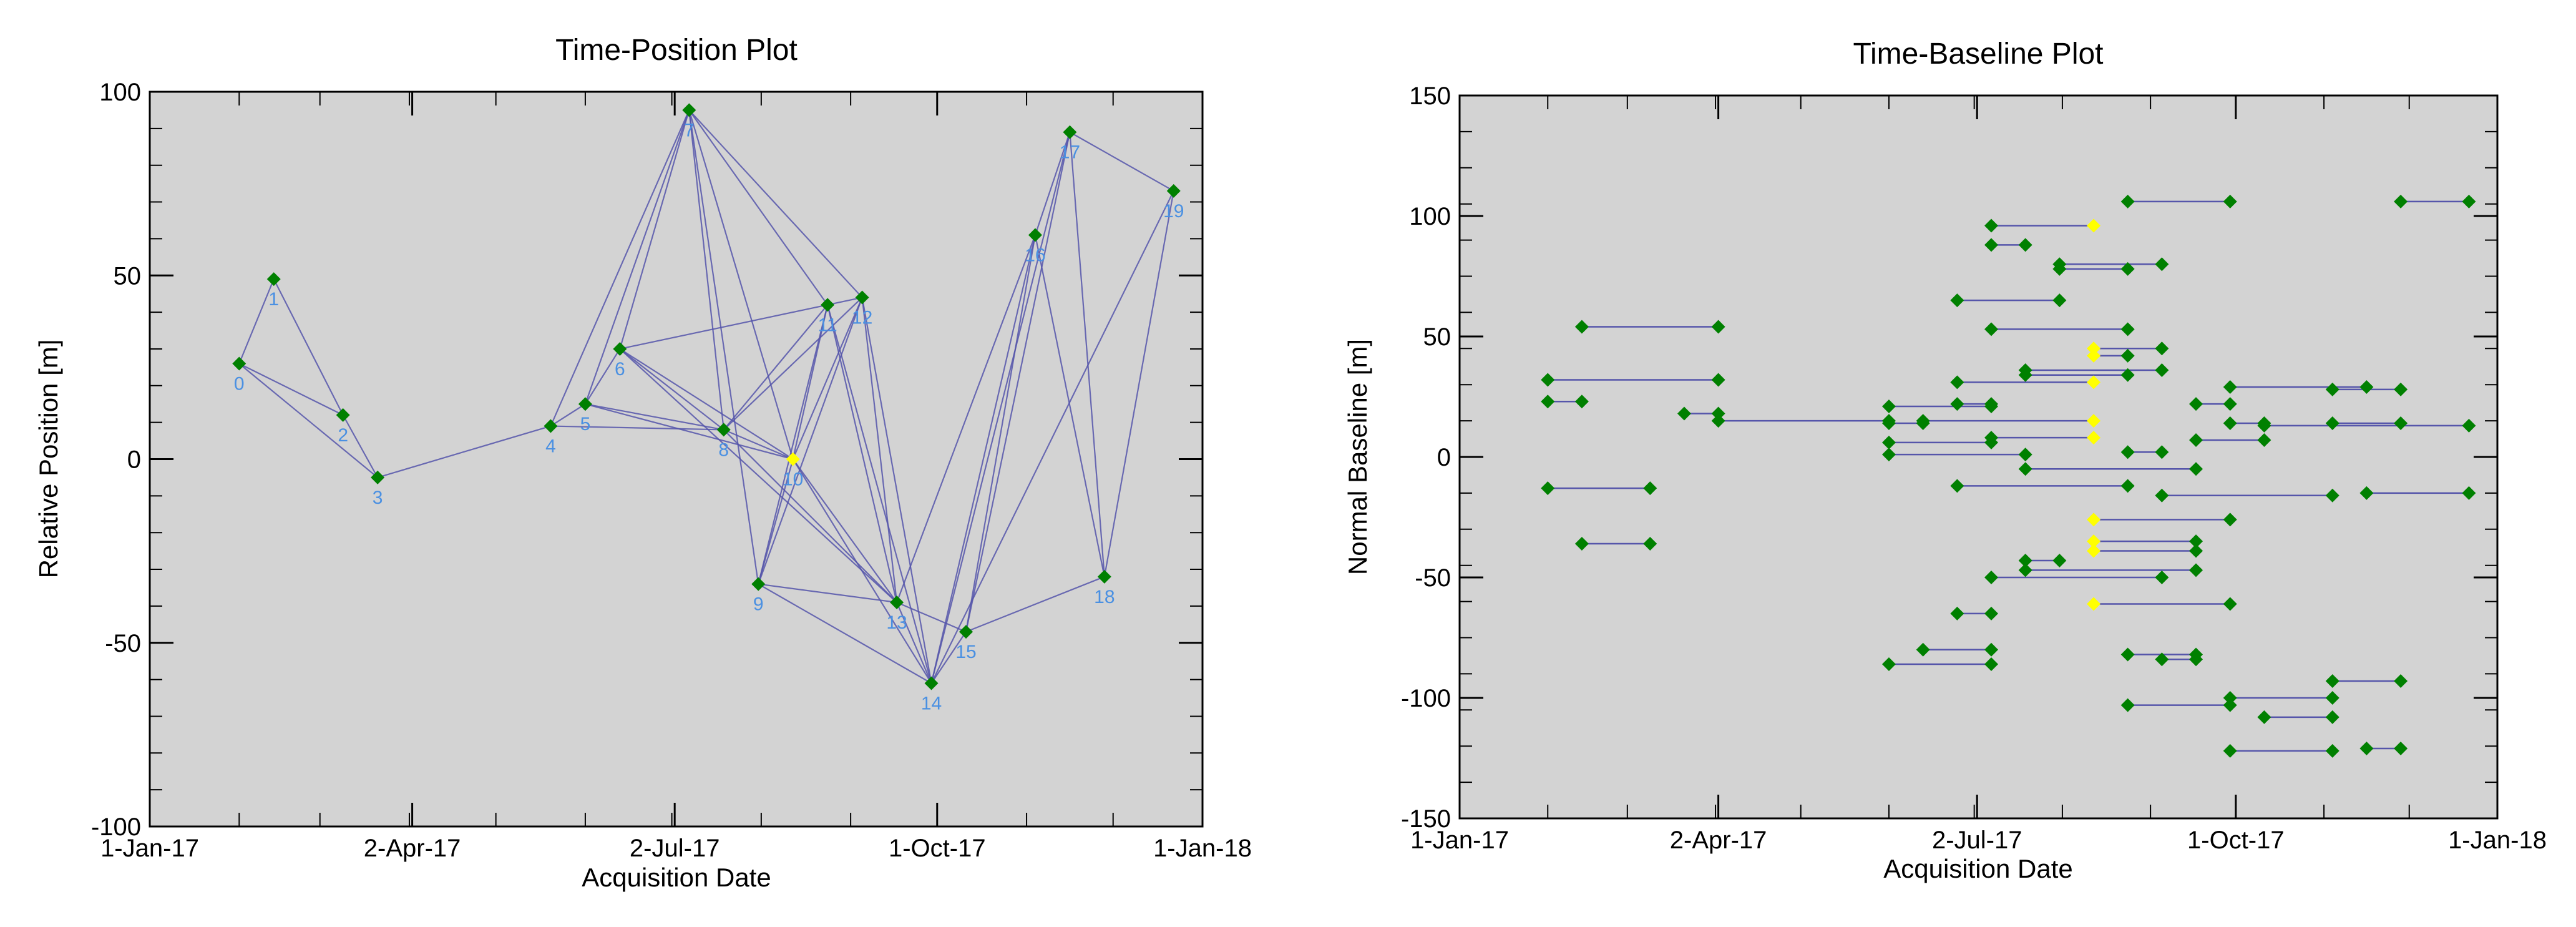 This screenshot has width=2576, height=927. Describe the element at coordinates (676, 50) in the screenshot. I see `chart-title: Time-Position Plot` at that location.